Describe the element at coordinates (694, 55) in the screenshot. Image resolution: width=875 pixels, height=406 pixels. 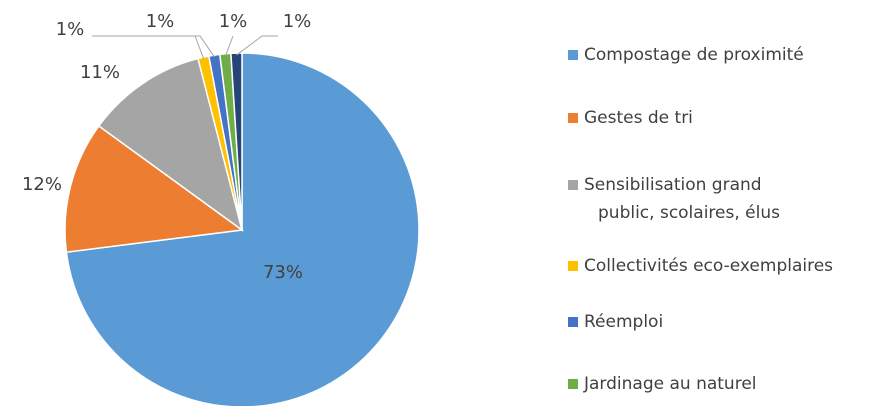
I see `legend-label: Compostage de proximité` at that location.